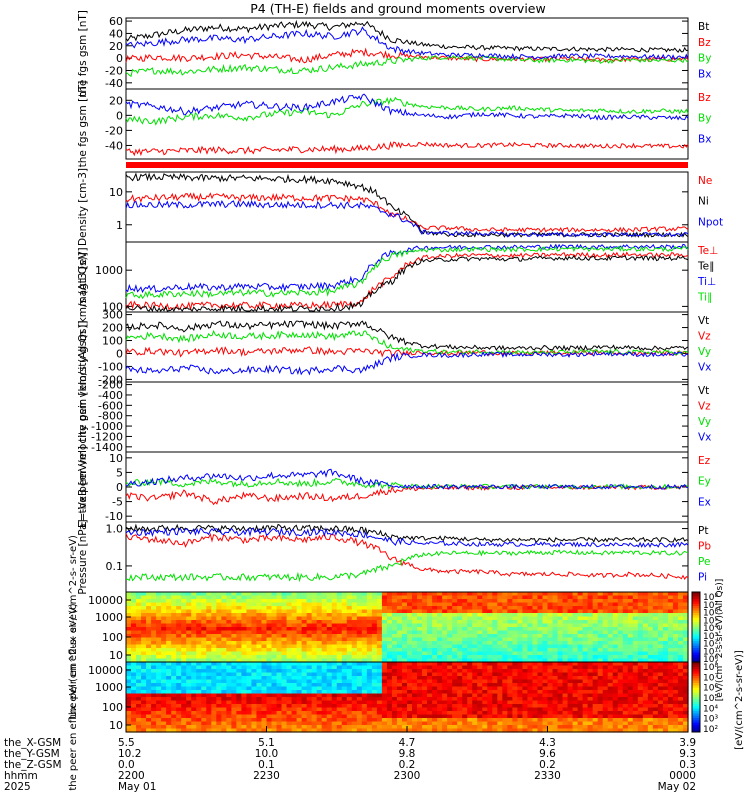  Describe the element at coordinates (704, 59) in the screenshot. I see `legend-By: By` at that location.